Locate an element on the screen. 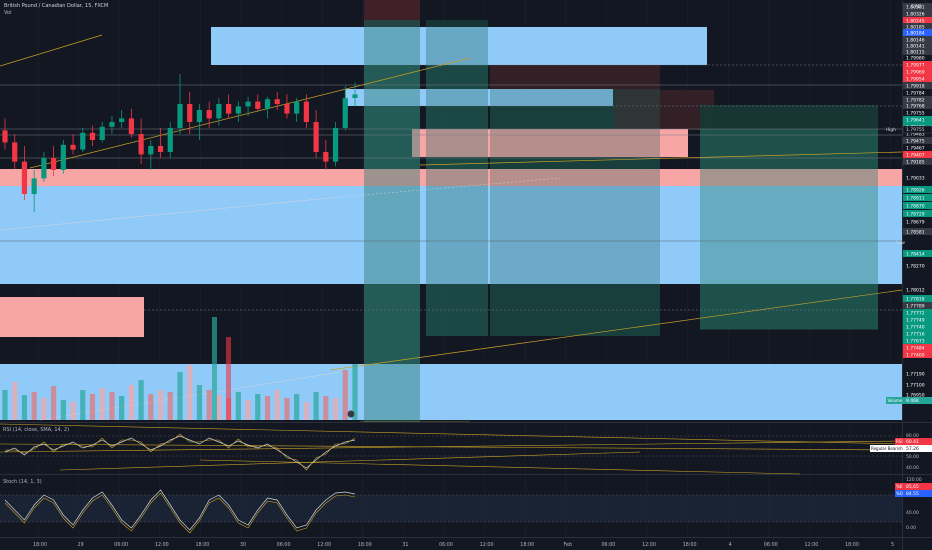 The width and height of the screenshot is (932, 550). price-tag-text: 1.80381 is located at coordinates (915, 8).